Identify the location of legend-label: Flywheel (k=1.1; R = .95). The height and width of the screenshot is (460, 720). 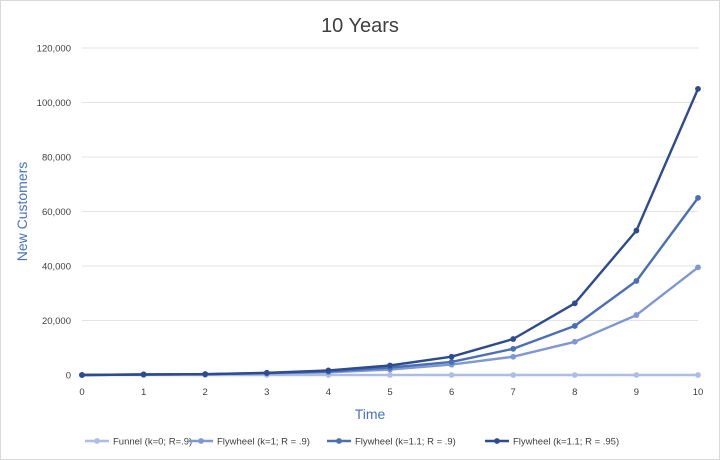
(566, 442).